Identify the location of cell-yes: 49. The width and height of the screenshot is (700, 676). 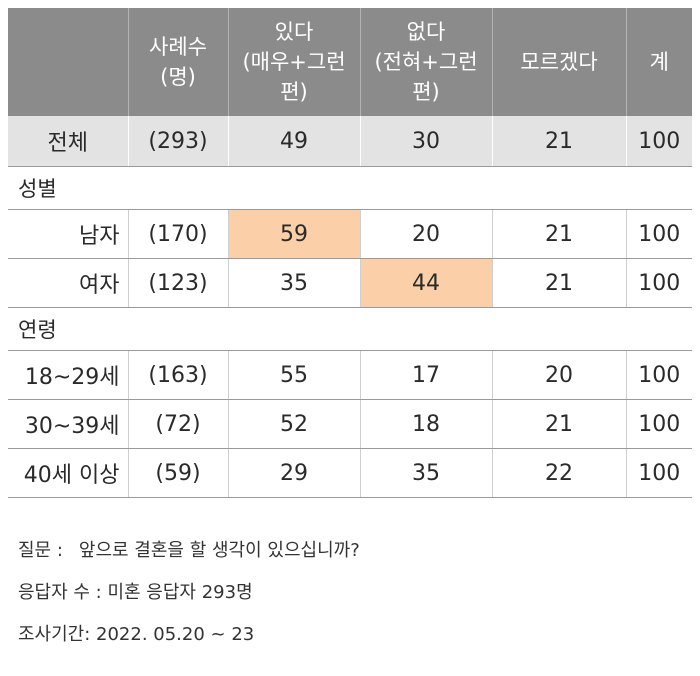
(293, 141).